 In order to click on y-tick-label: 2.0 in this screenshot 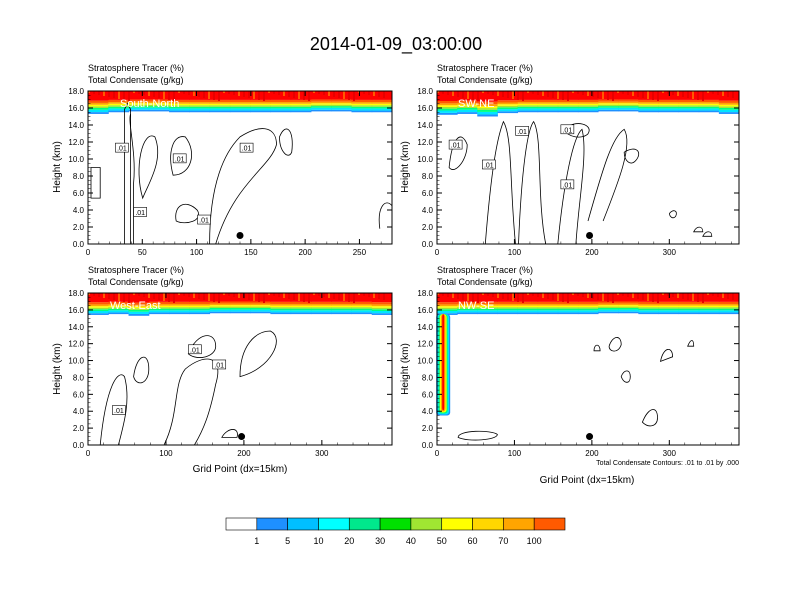, I will do `click(428, 227)`.